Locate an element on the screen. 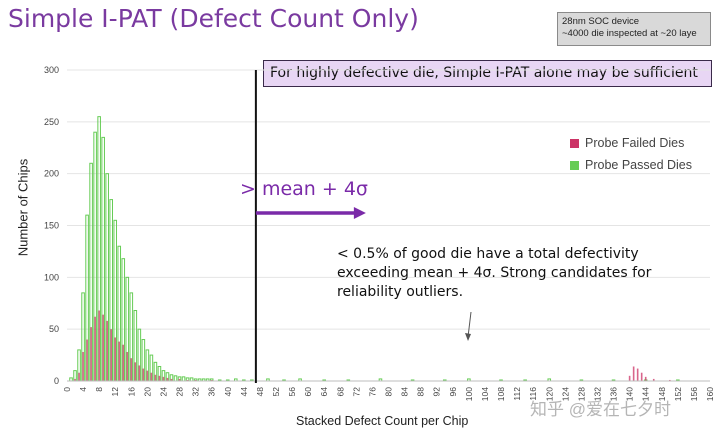 The height and width of the screenshot is (436, 720). x-tick-label: 20 is located at coordinates (147, 392).